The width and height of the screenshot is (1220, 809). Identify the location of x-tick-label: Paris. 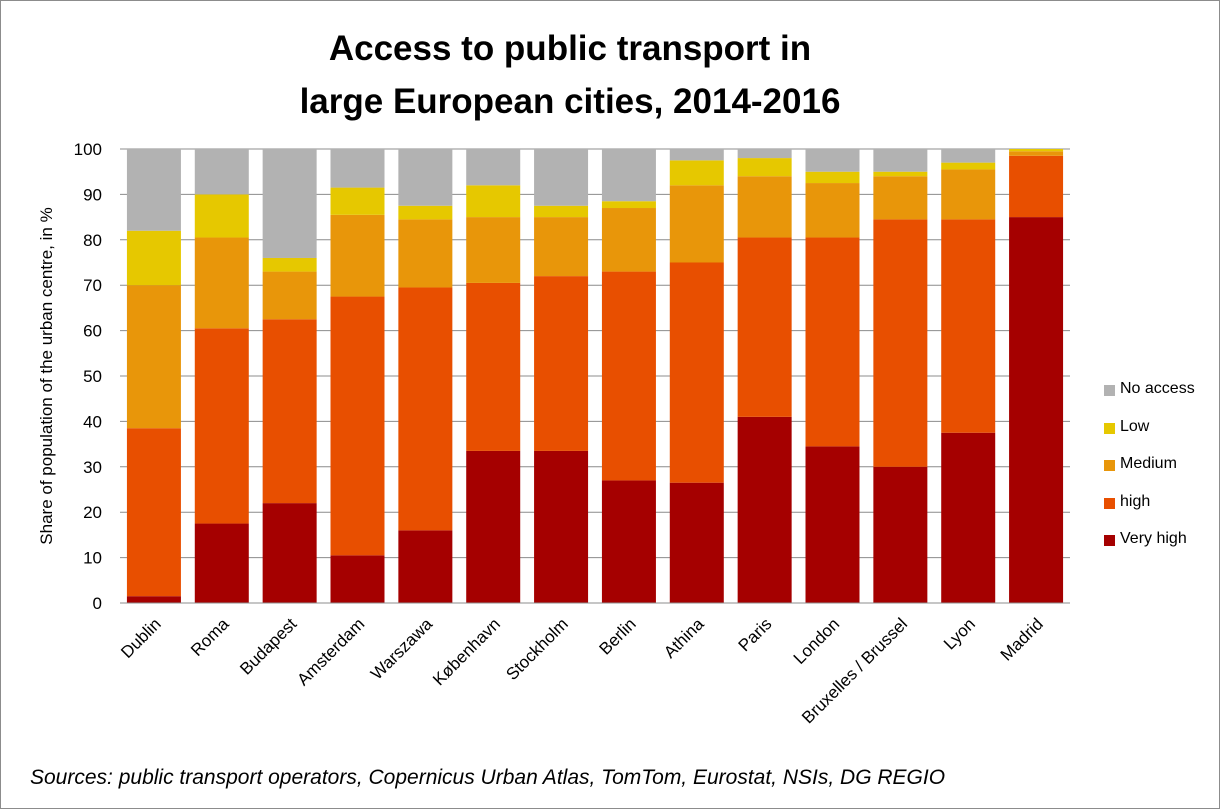
(755, 634).